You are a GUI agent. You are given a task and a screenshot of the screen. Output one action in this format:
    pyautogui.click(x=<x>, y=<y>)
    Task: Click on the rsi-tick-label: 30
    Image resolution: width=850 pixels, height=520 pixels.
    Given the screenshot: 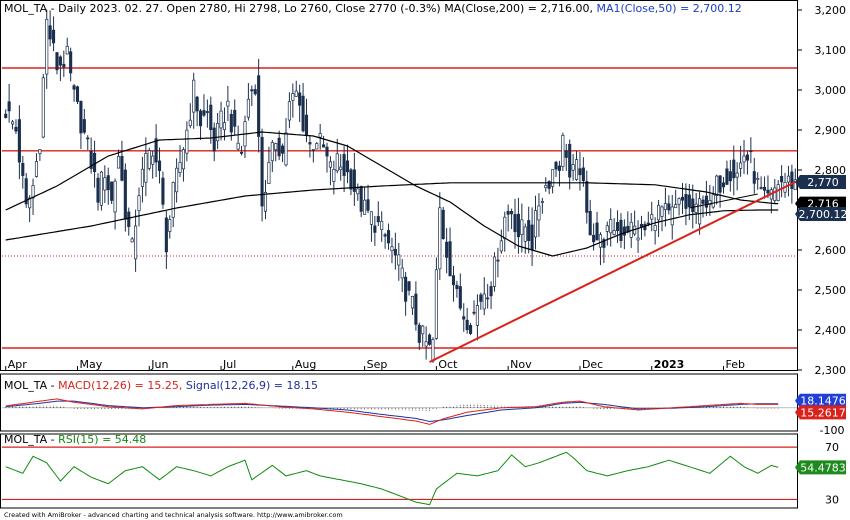 What is the action you would take?
    pyautogui.click(x=832, y=499)
    